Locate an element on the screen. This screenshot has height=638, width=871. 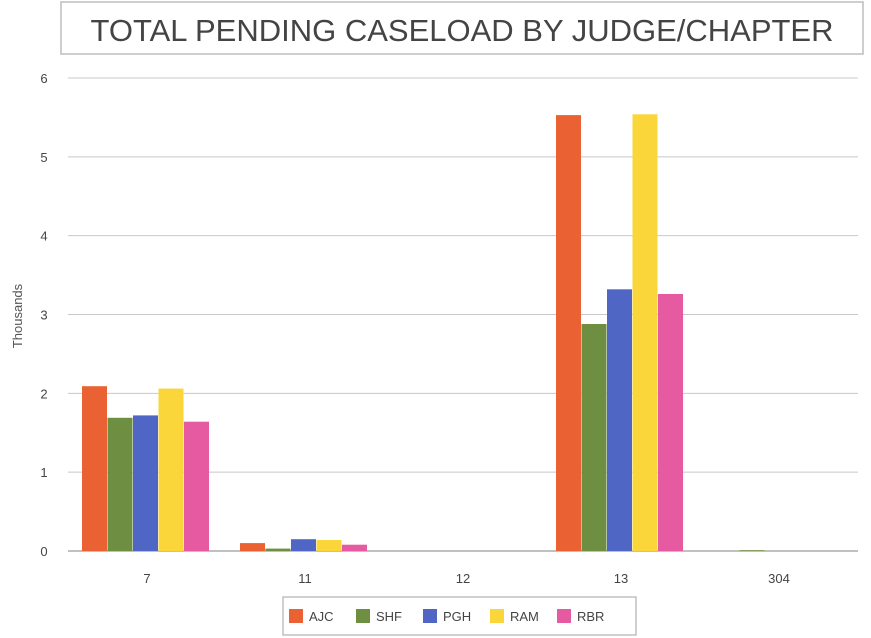
y-tick-label: 4 is located at coordinates (43, 236).